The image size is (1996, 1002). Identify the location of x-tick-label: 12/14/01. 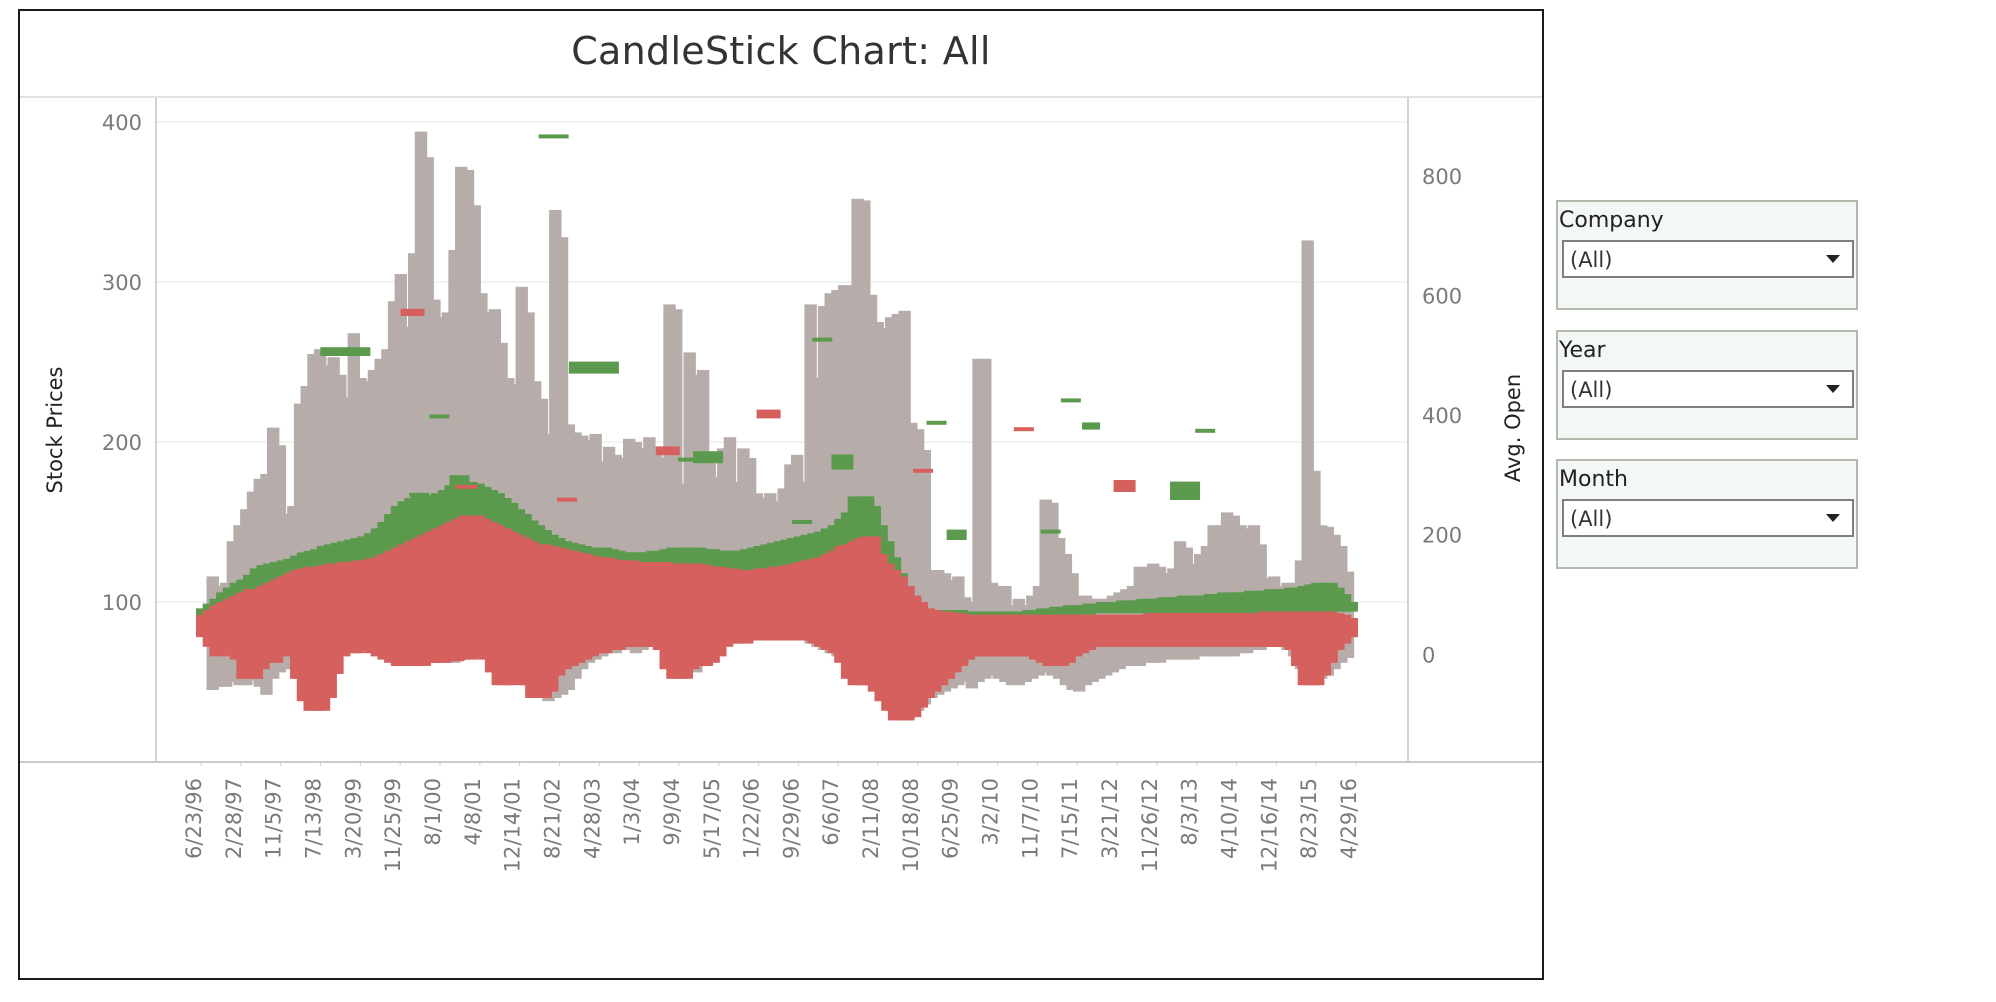
(513, 825).